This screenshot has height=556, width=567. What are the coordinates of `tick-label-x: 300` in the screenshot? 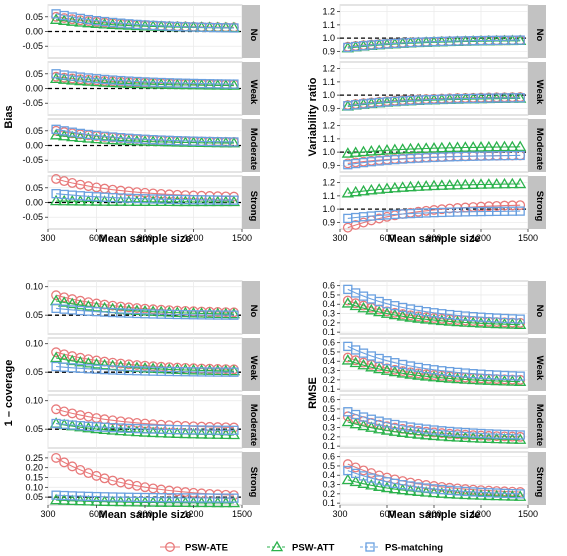 It's located at (339, 514).